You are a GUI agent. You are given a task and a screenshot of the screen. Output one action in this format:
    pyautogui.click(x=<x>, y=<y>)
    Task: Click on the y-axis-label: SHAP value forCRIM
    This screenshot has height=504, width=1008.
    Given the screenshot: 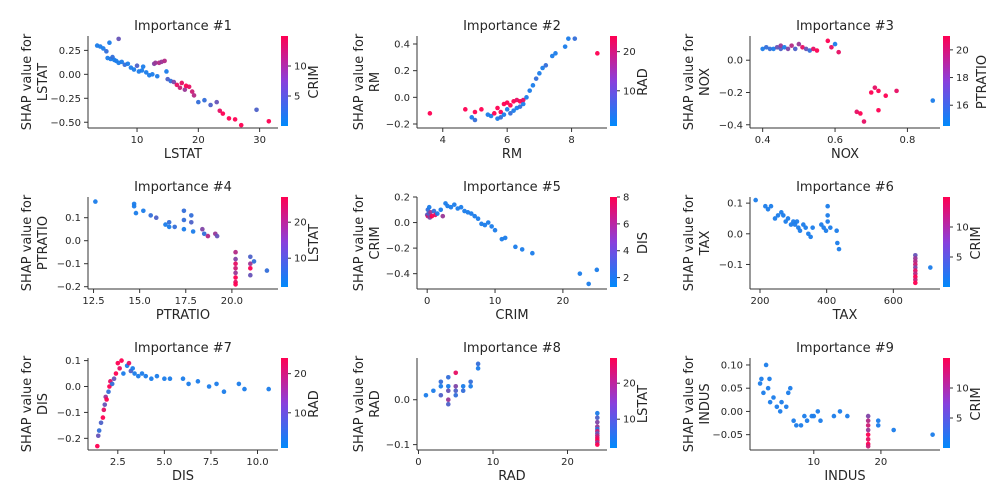 What is the action you would take?
    pyautogui.click(x=367, y=242)
    